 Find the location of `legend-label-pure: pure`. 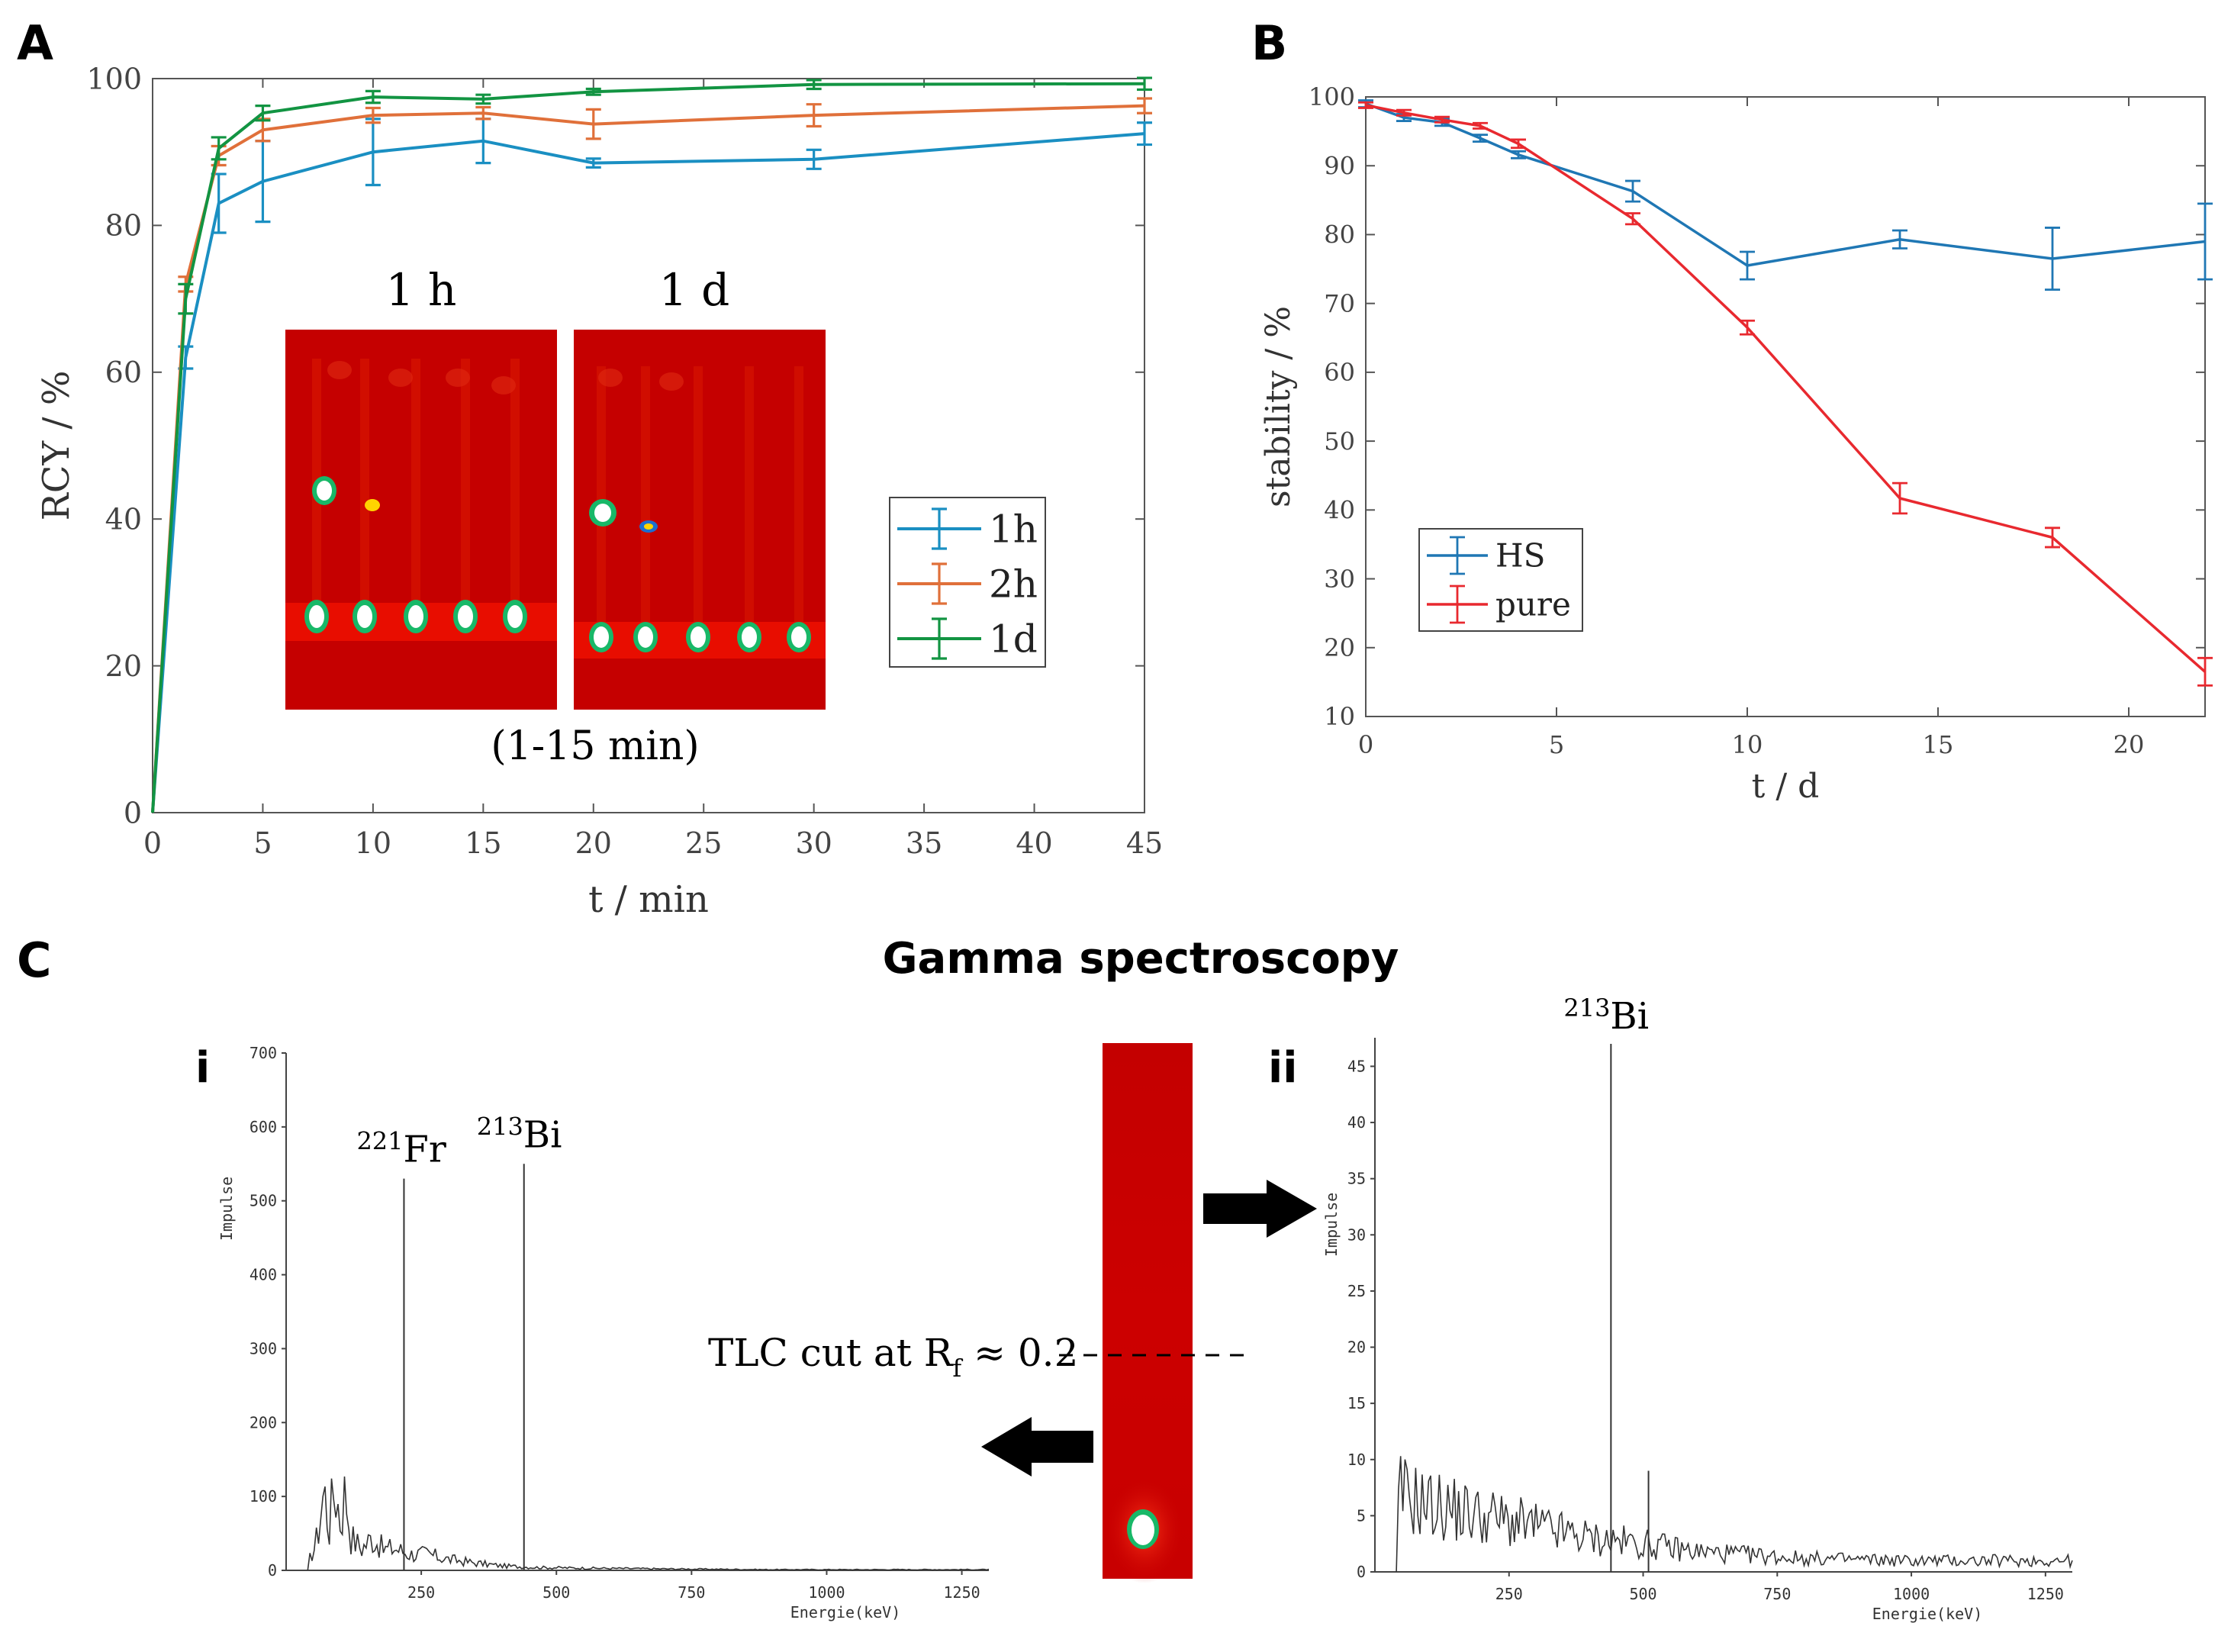

legend-label-pure: pure is located at coordinates (1533, 604).